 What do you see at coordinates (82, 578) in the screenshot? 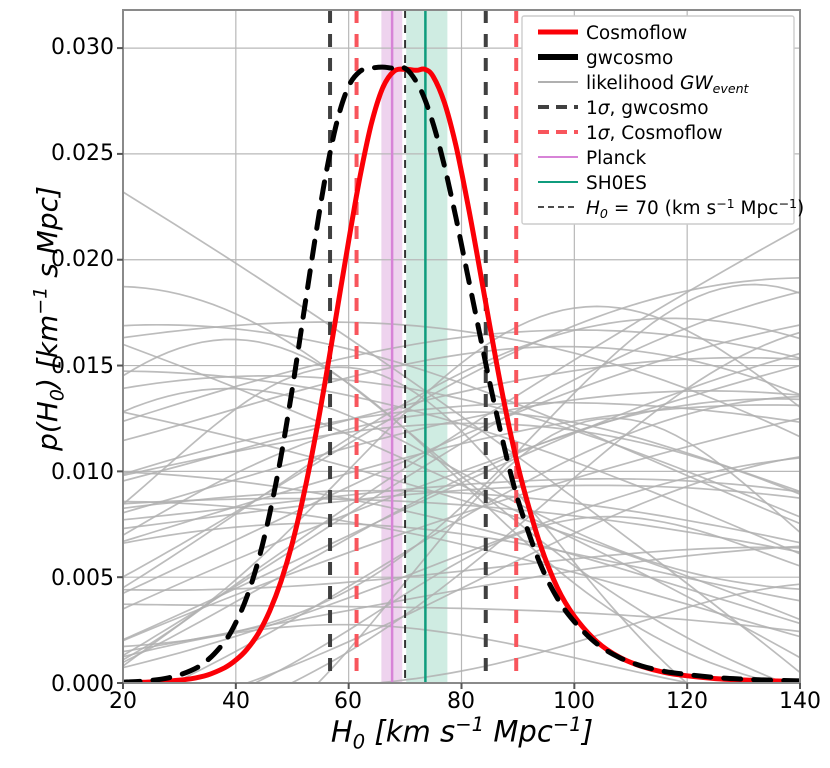
I see `ytick-label: 0.005` at bounding box center [82, 578].